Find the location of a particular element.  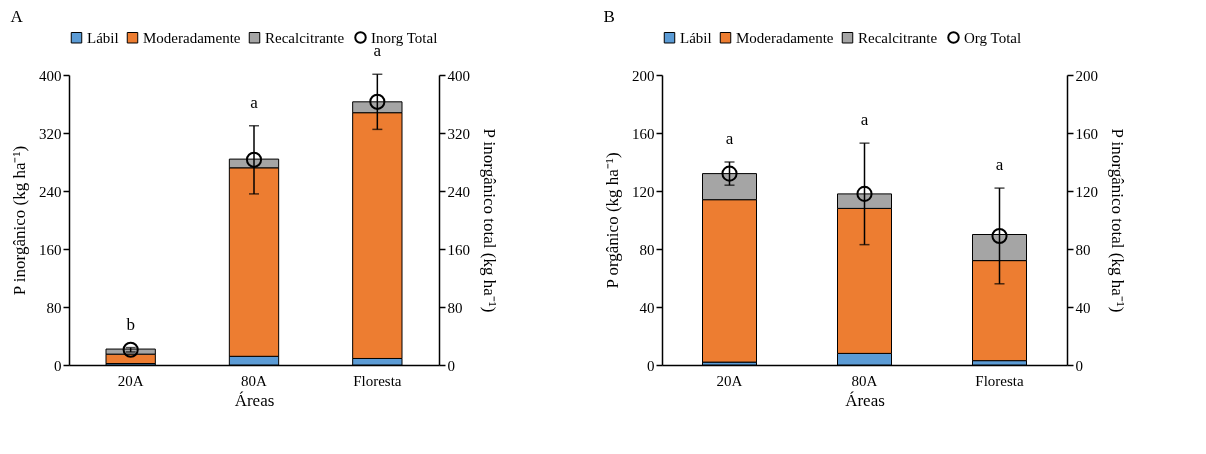

y2-tick-label: 240 is located at coordinates (458, 191).